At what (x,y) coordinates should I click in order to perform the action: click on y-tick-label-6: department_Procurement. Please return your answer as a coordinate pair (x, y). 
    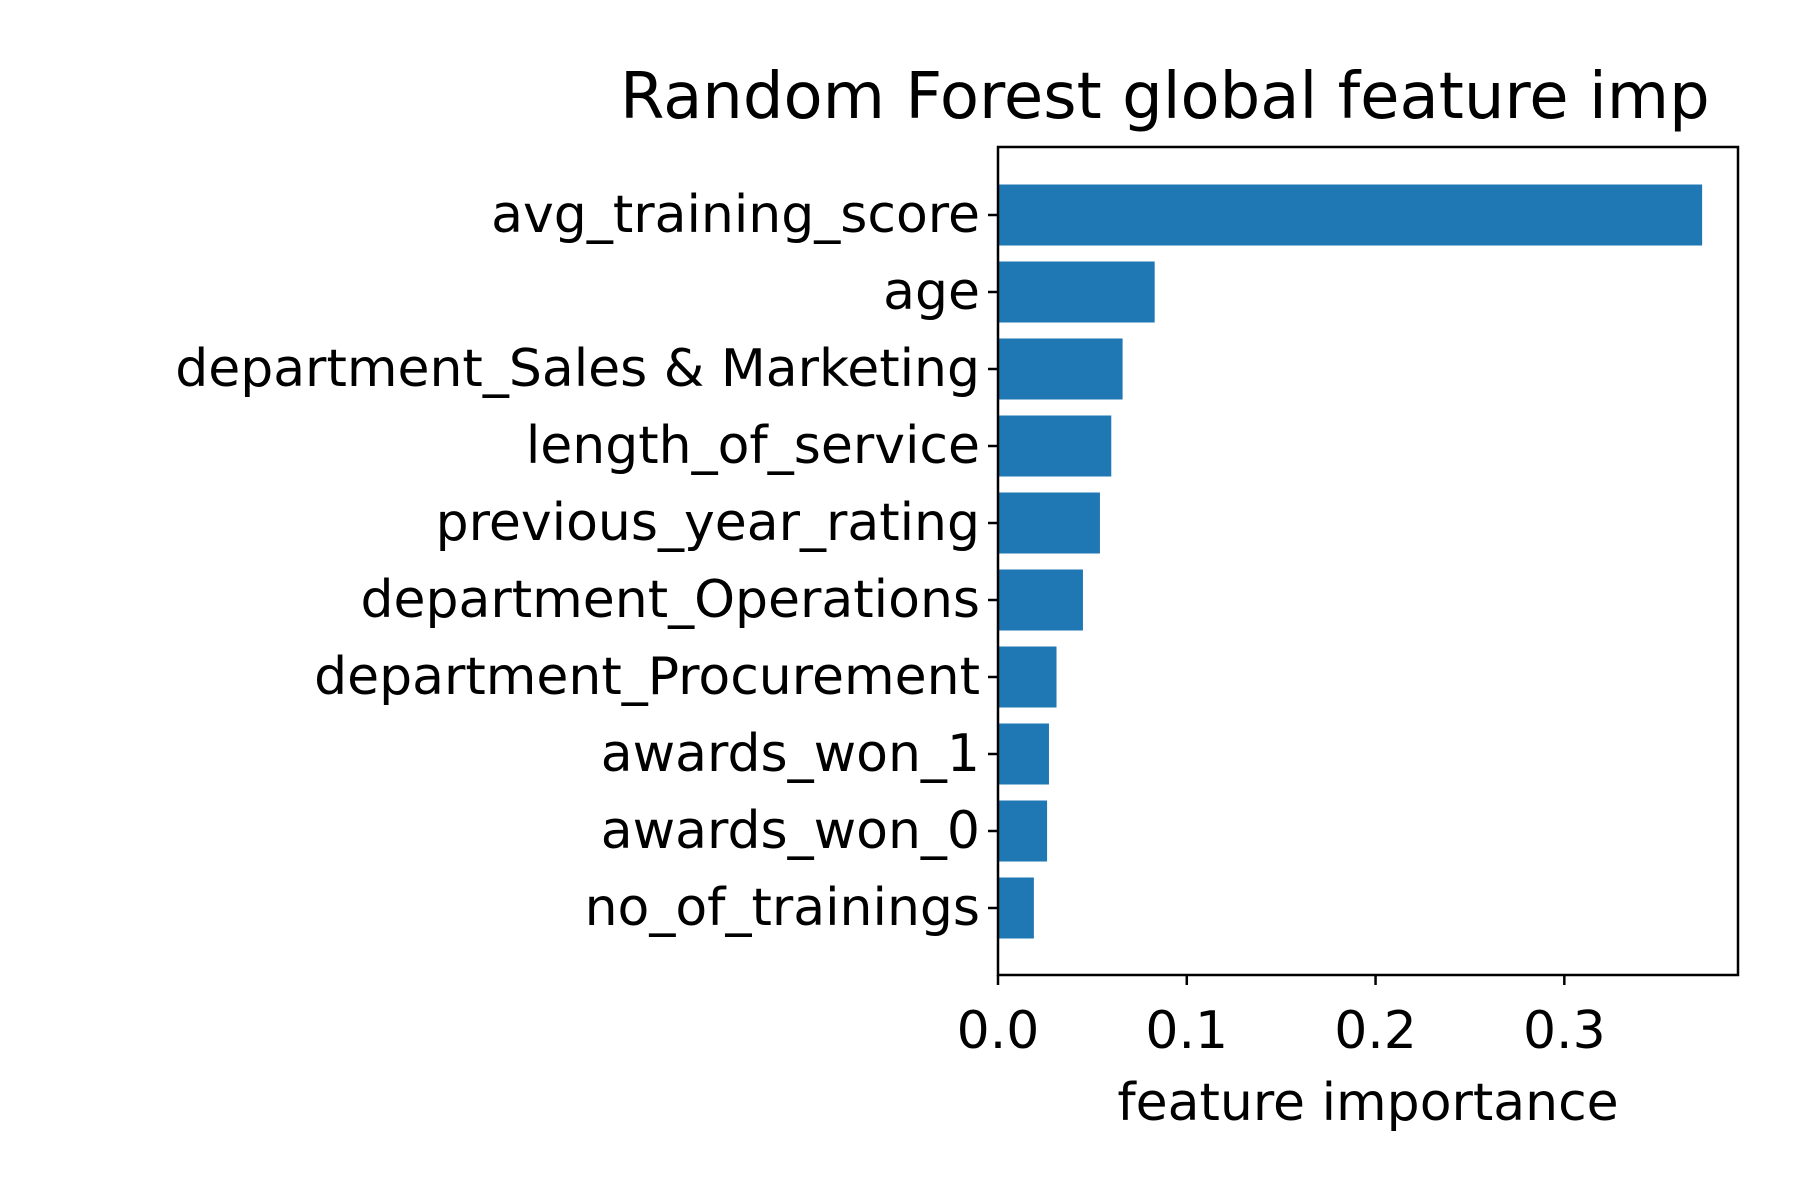
    Looking at the image, I should click on (647, 677).